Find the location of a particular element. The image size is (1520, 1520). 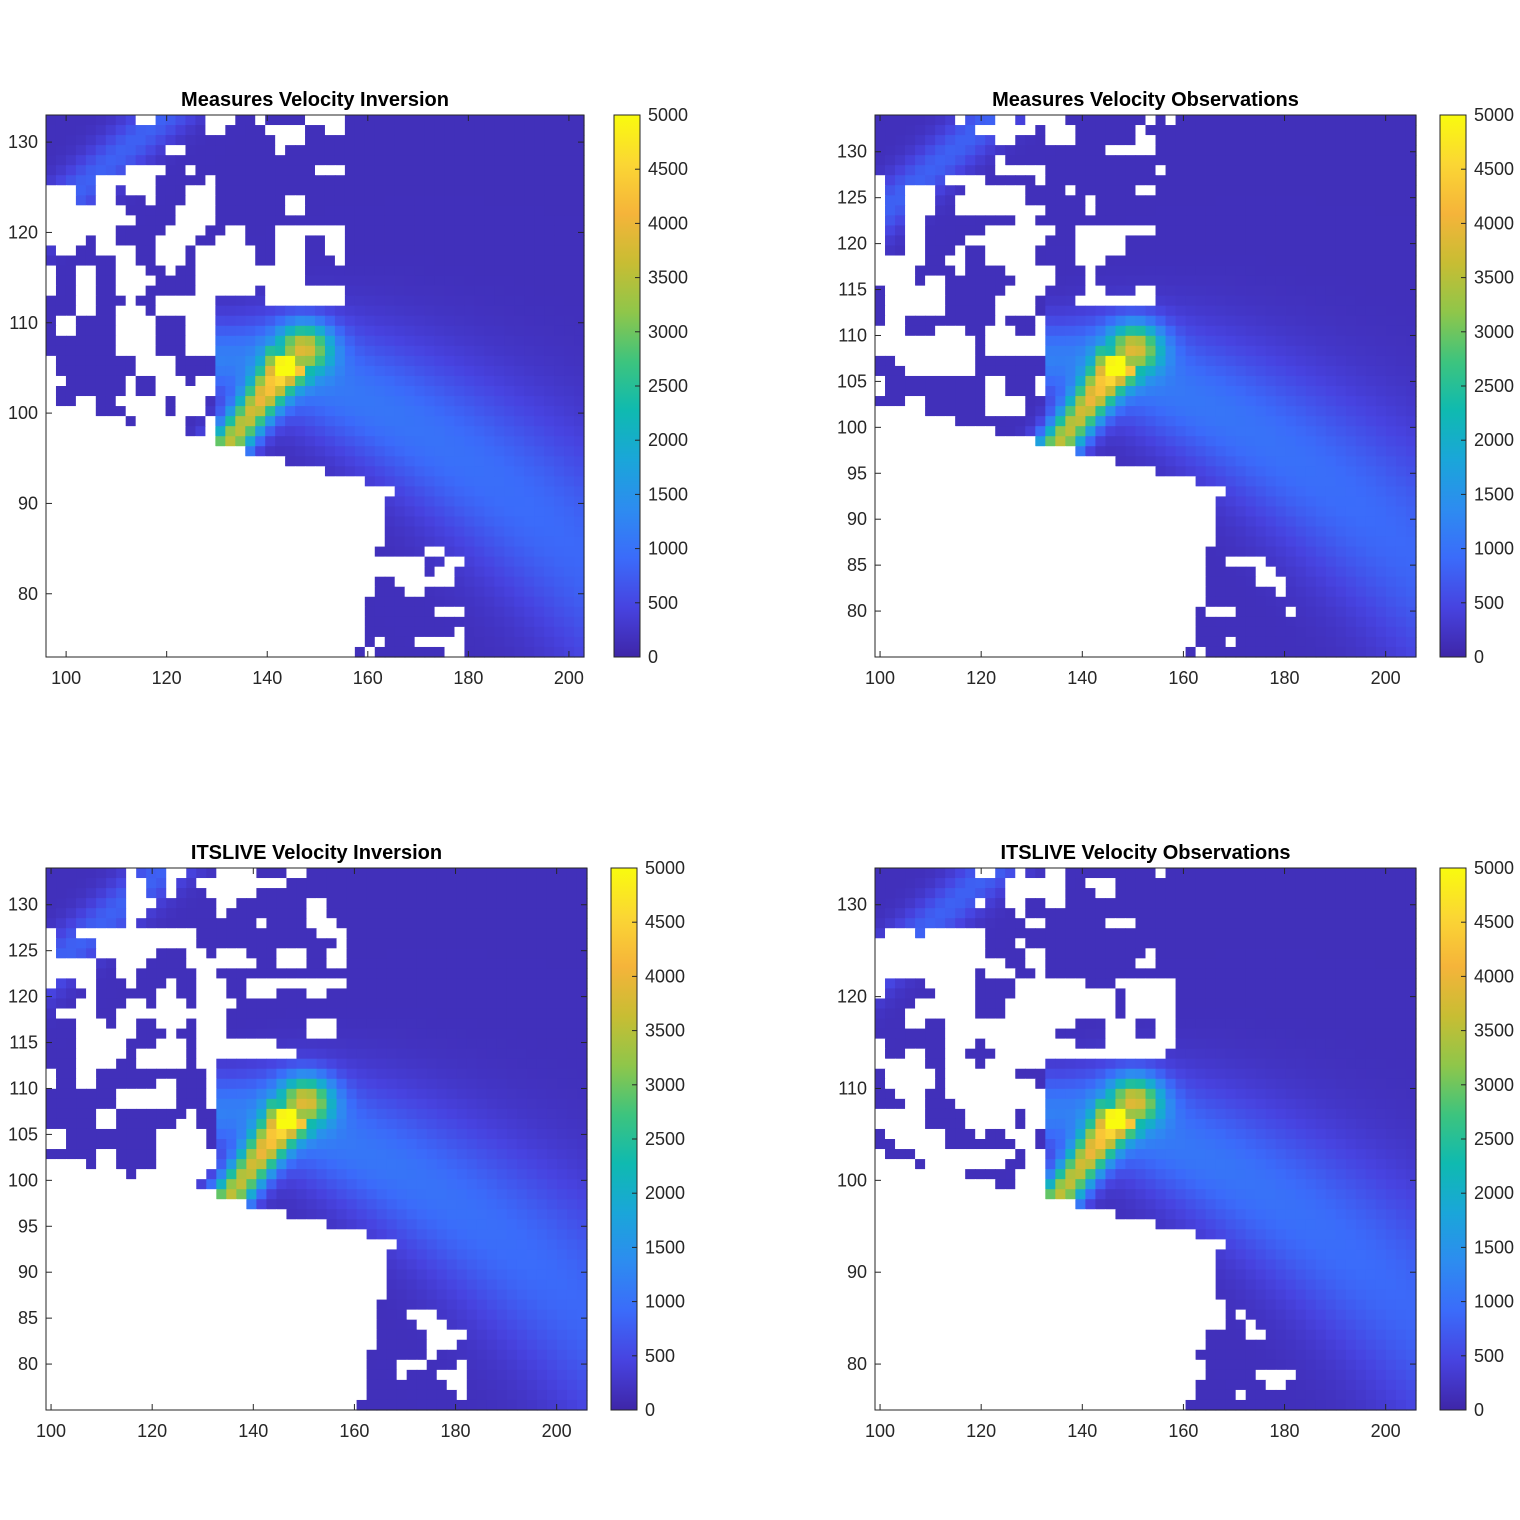

x-tick-label: 120 is located at coordinates (167, 678).